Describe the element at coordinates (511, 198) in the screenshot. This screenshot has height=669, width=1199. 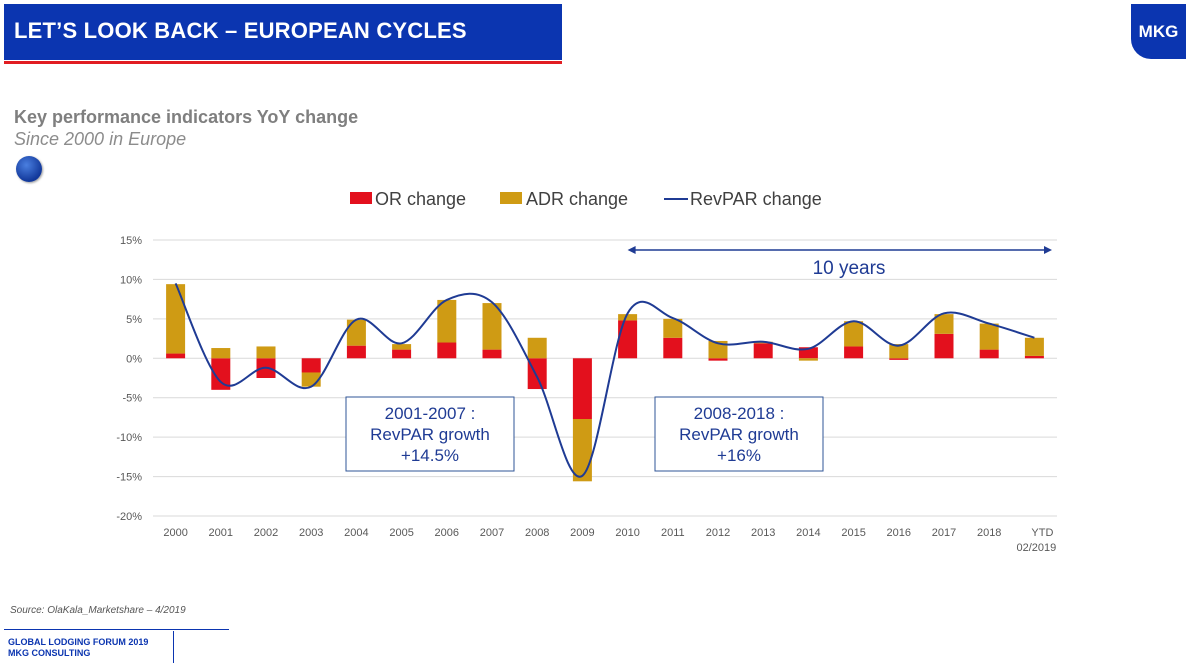
I see `legend-adr-swatch` at that location.